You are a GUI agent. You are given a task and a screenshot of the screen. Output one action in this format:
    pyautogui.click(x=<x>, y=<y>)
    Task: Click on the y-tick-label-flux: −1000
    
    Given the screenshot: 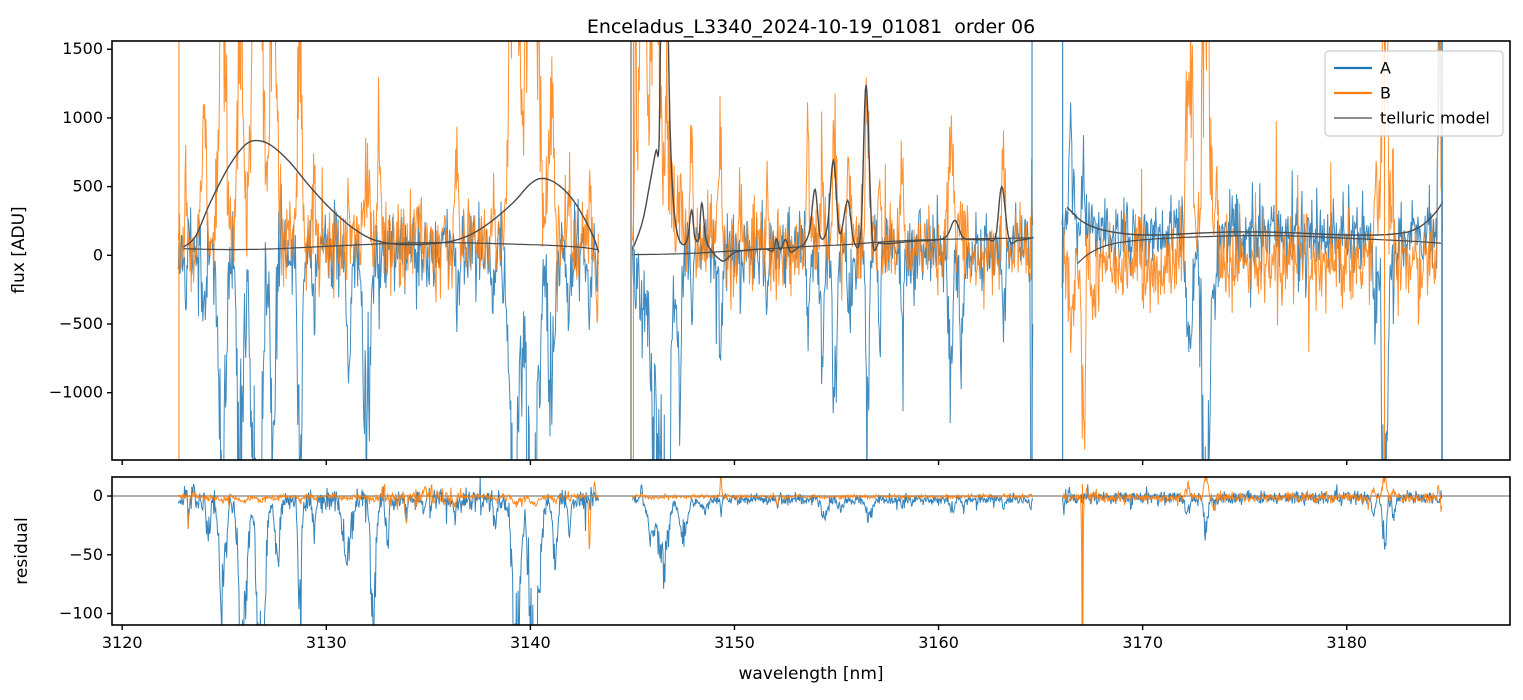 What is the action you would take?
    pyautogui.click(x=76, y=392)
    